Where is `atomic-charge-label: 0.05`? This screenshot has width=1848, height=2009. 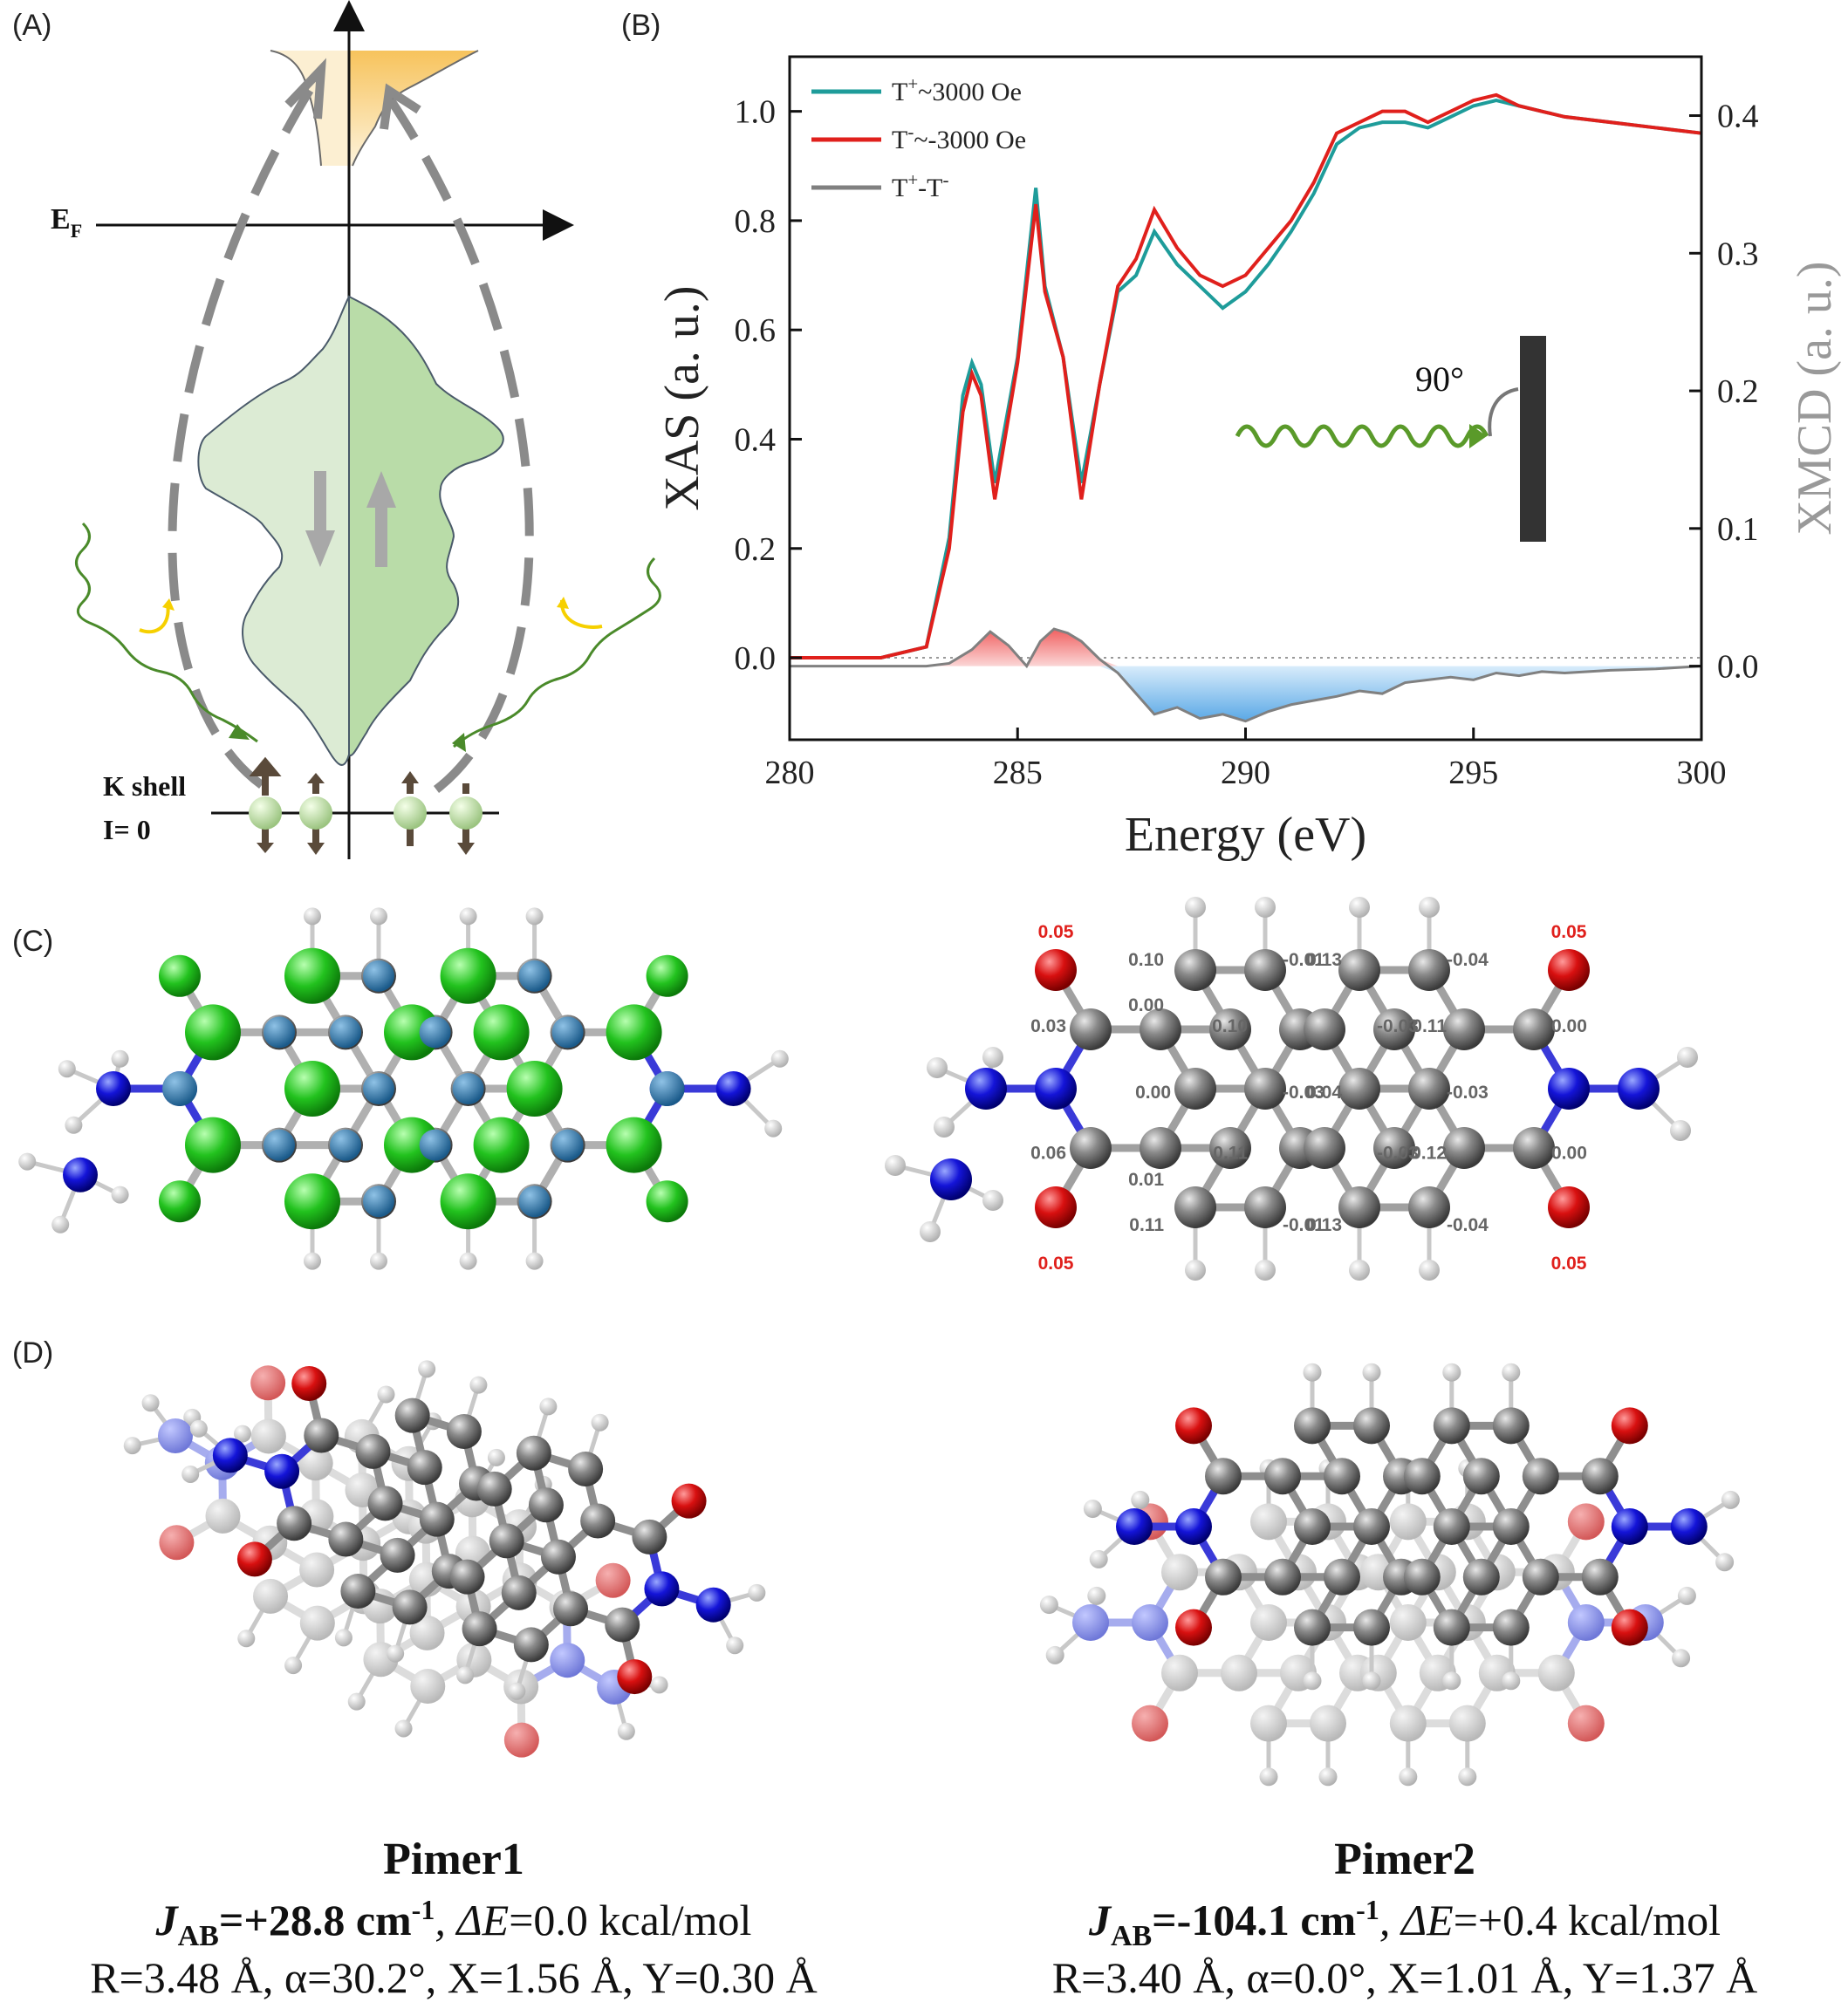 atomic-charge-label: 0.05 is located at coordinates (1569, 932).